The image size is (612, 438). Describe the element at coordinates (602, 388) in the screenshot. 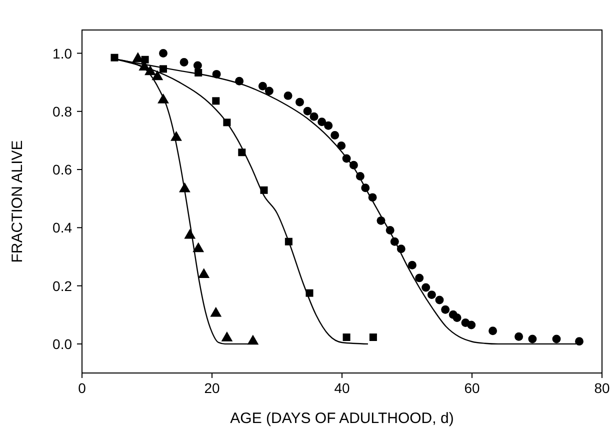

I see `x-tick-label: 80` at that location.